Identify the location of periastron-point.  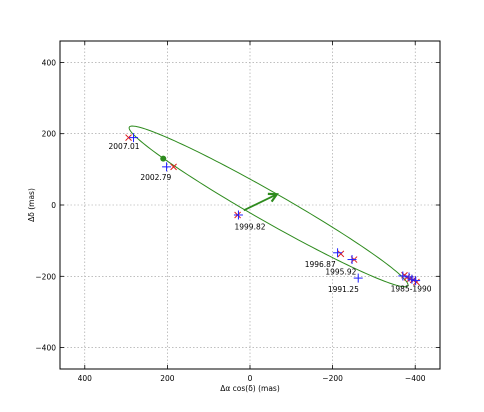
(163, 158).